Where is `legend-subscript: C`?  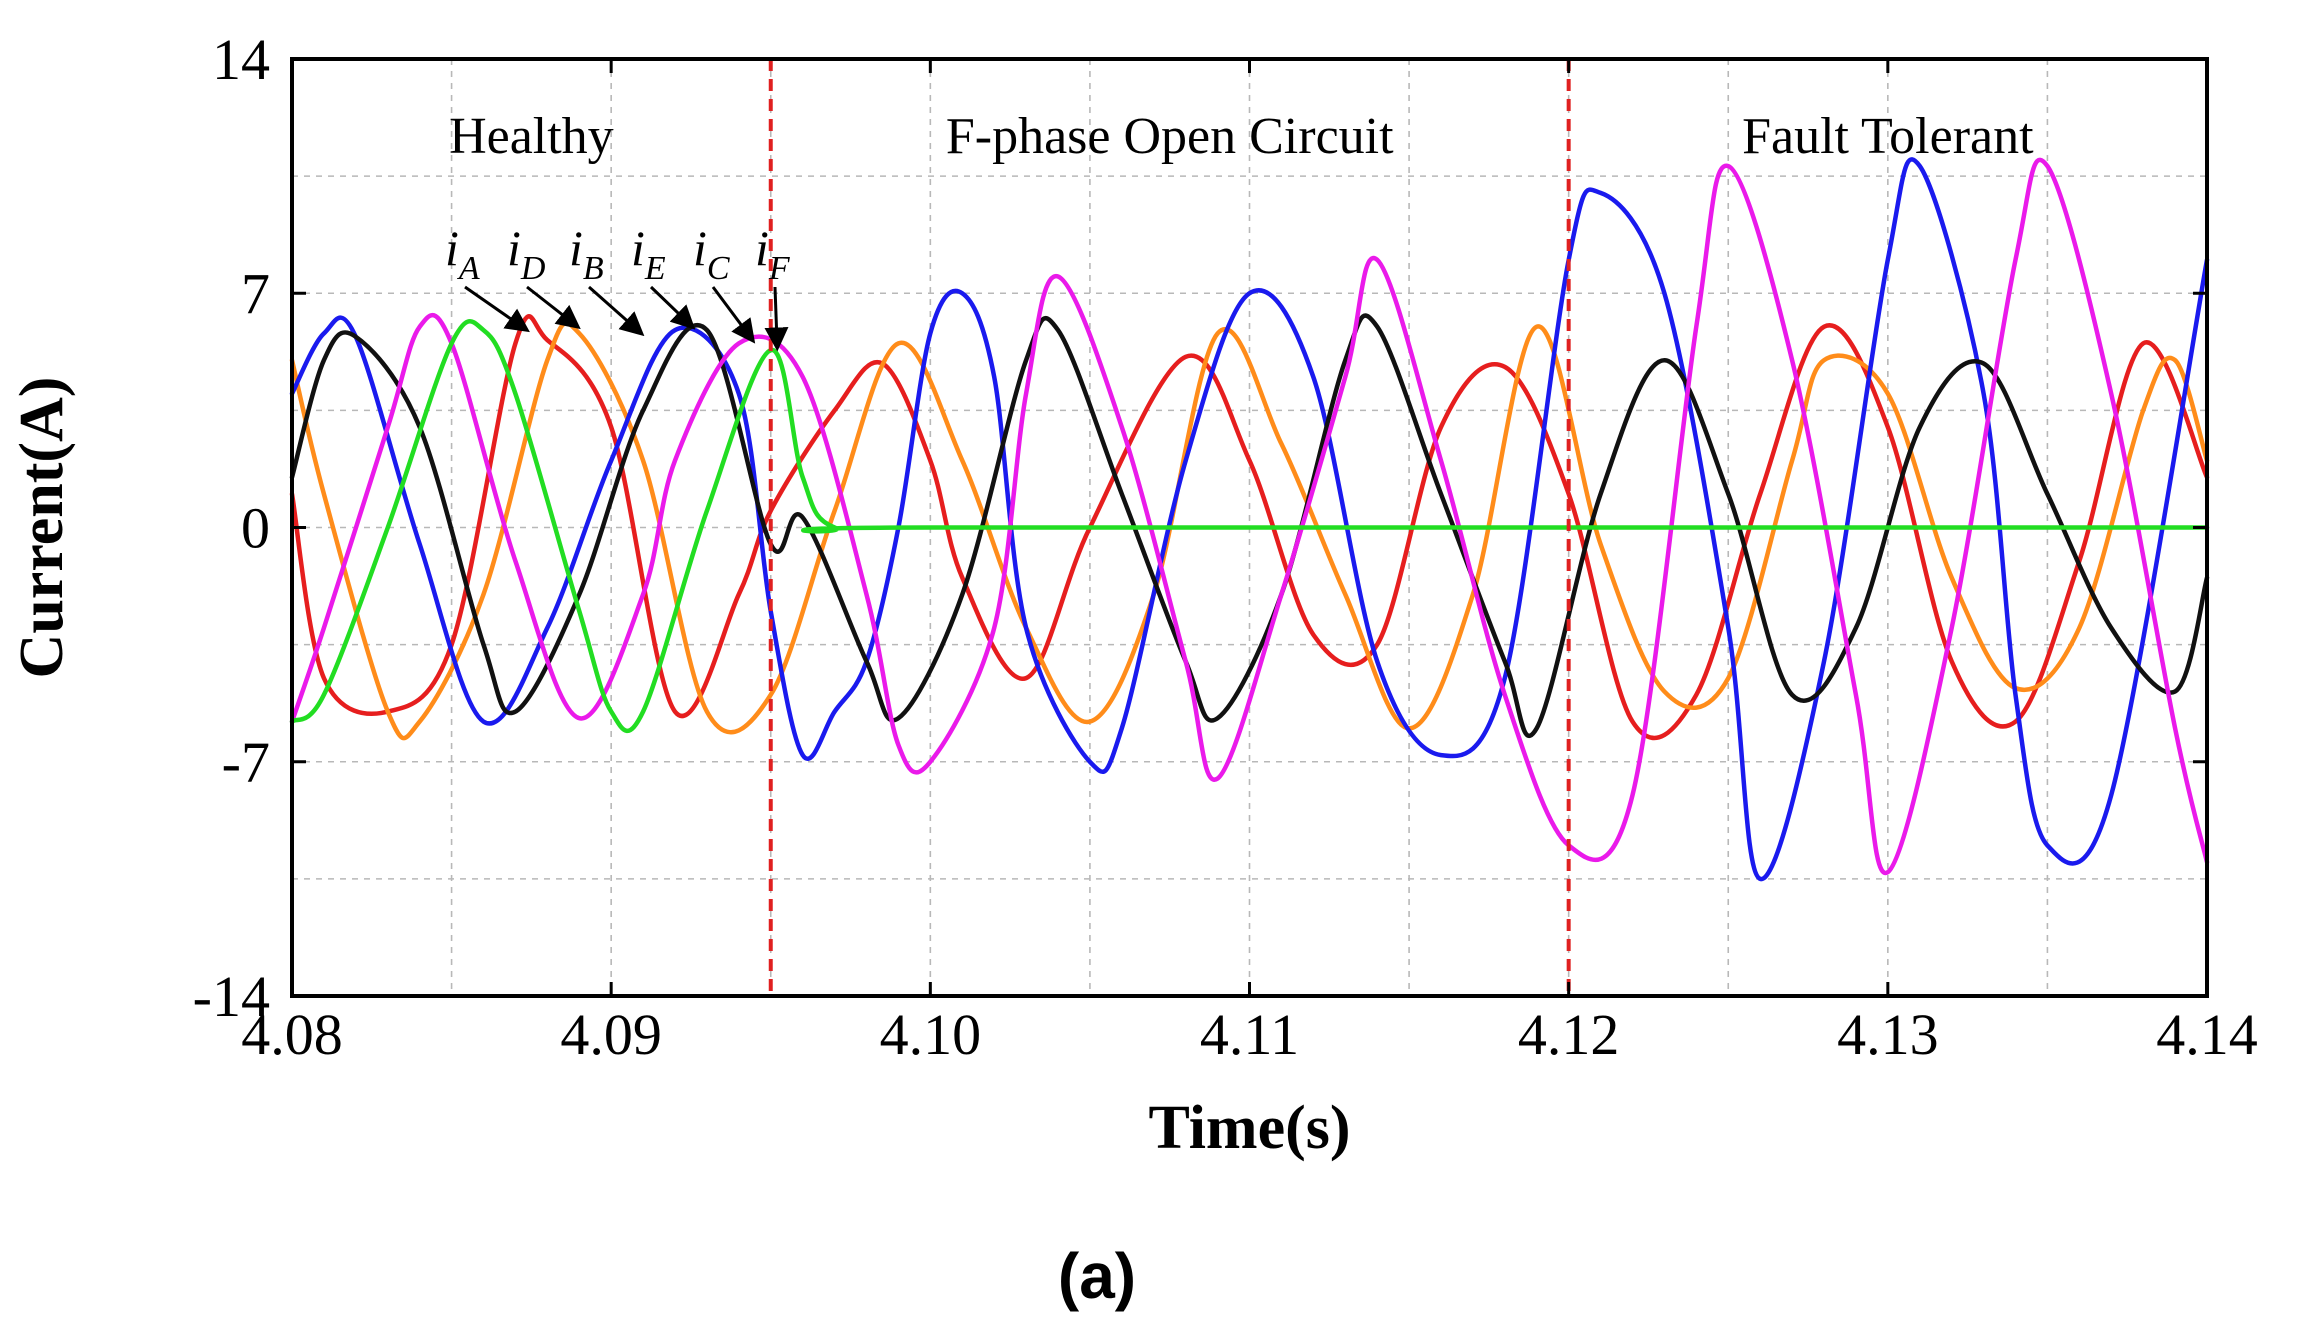
legend-subscript: C is located at coordinates (718, 268).